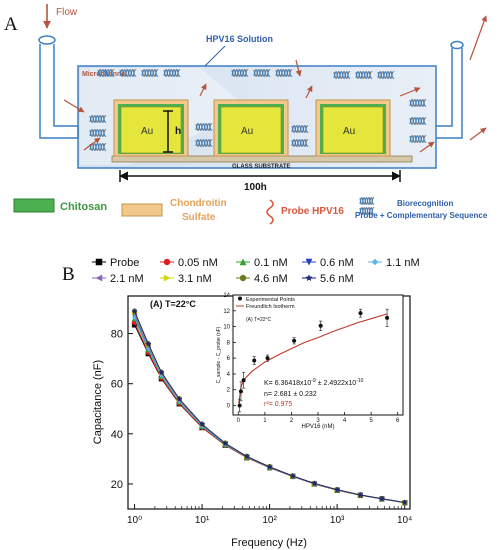  What do you see at coordinates (278, 404) in the screenshot?
I see `inset-fit-r2: r²= 0.975` at bounding box center [278, 404].